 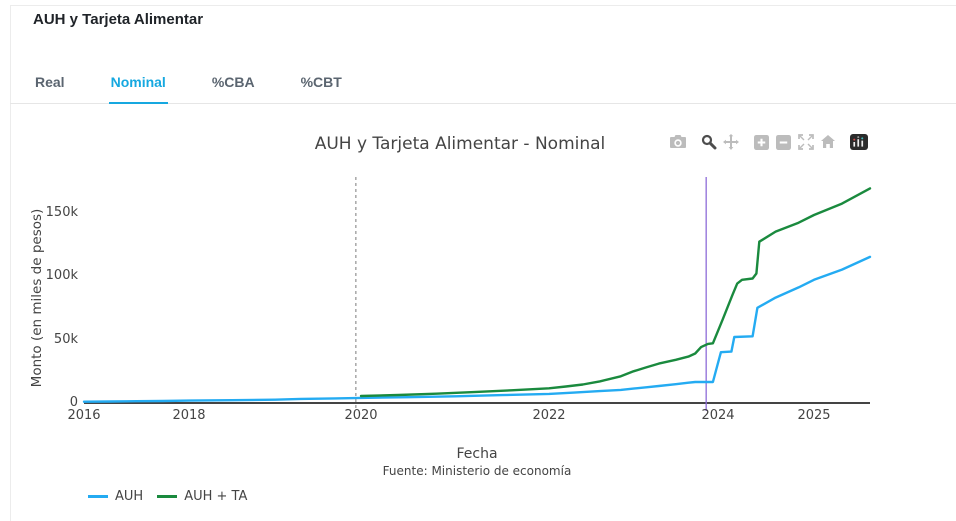 I want to click on y-tick-100k: 100k, so click(x=61, y=275).